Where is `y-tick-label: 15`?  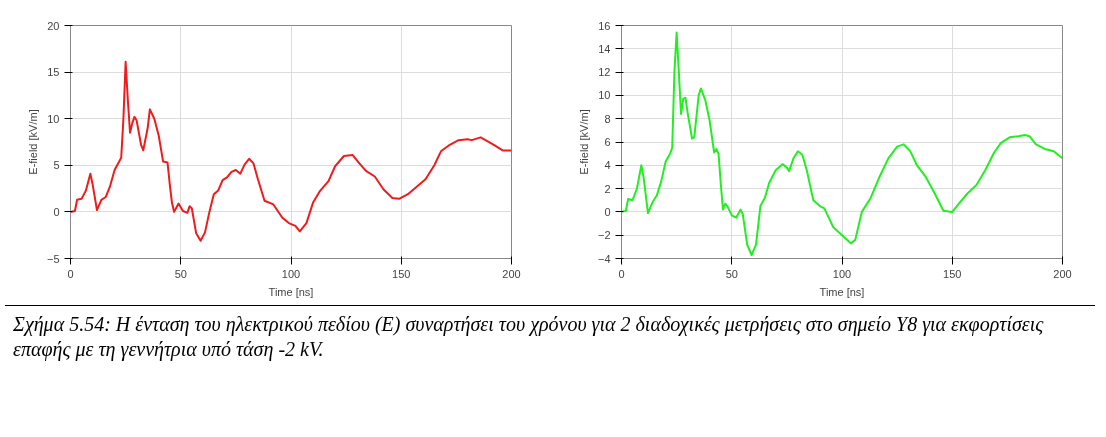 y-tick-label: 15 is located at coordinates (53, 72).